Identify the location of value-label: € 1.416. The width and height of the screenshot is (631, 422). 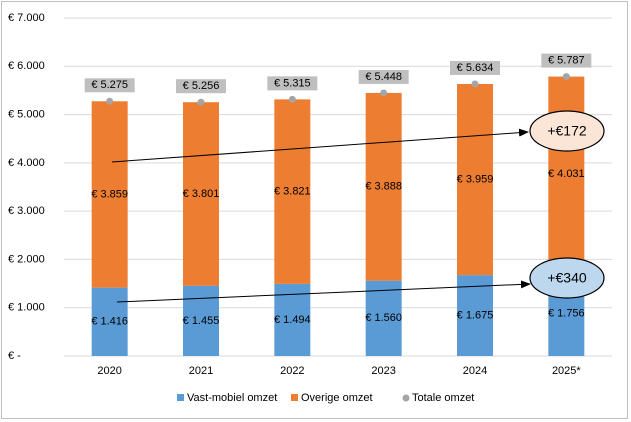
(109, 322).